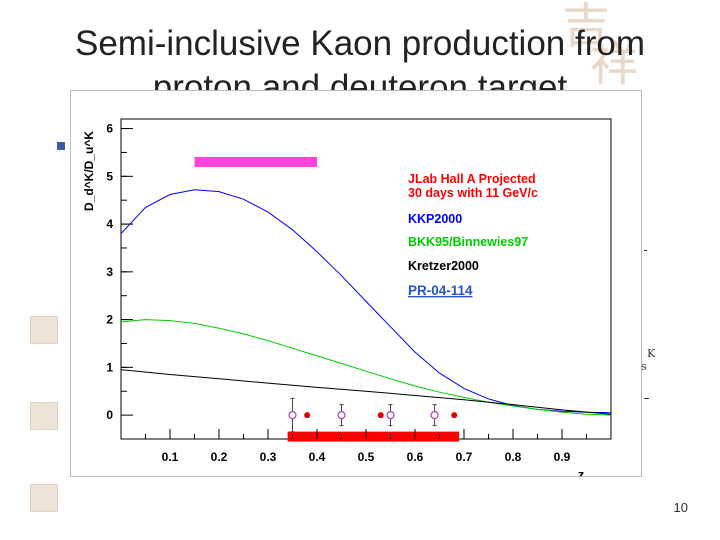  I want to click on x-tick-label: 0.3, so click(268, 457).